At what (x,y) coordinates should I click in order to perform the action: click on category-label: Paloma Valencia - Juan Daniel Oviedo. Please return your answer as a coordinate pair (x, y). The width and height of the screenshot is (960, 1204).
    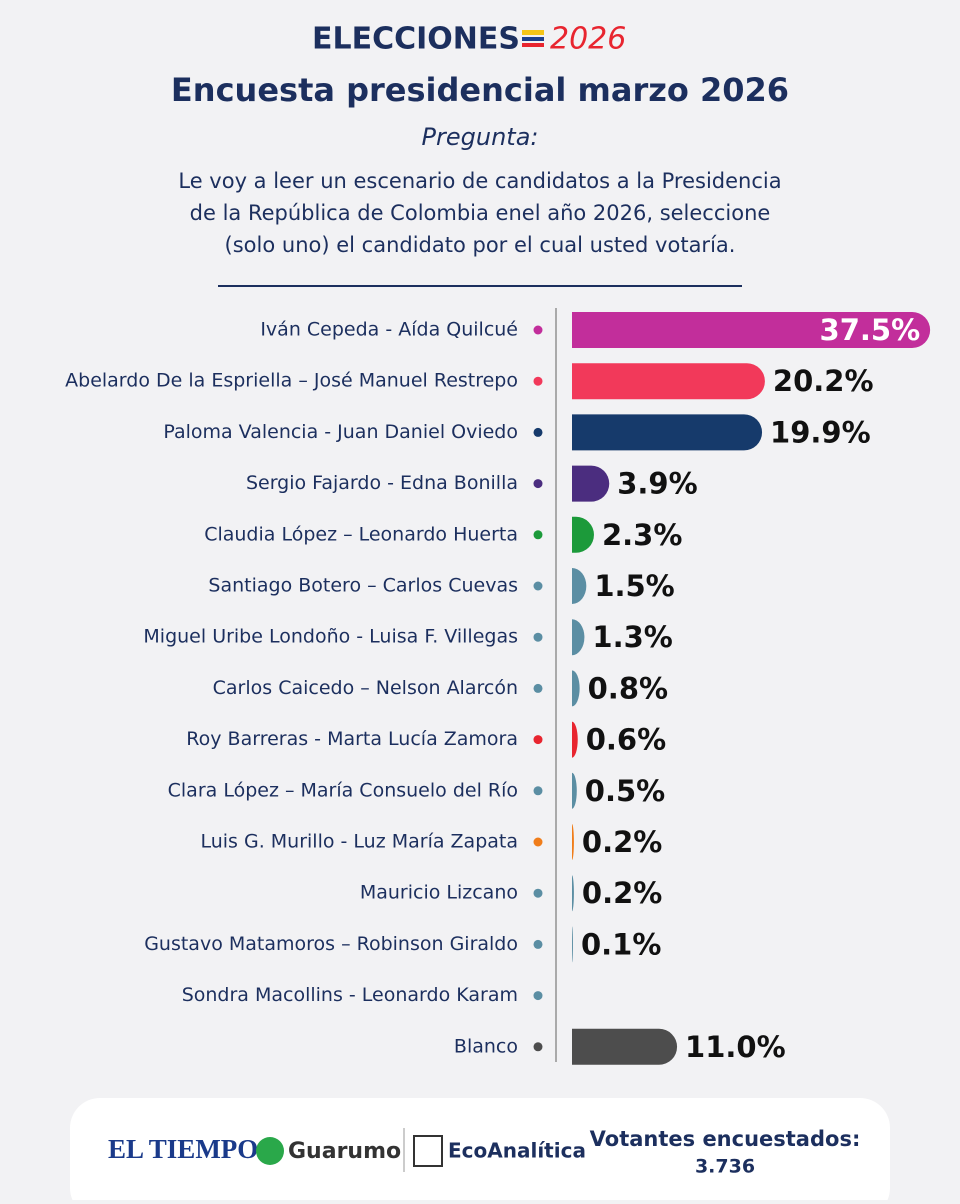
    Looking at the image, I should click on (340, 432).